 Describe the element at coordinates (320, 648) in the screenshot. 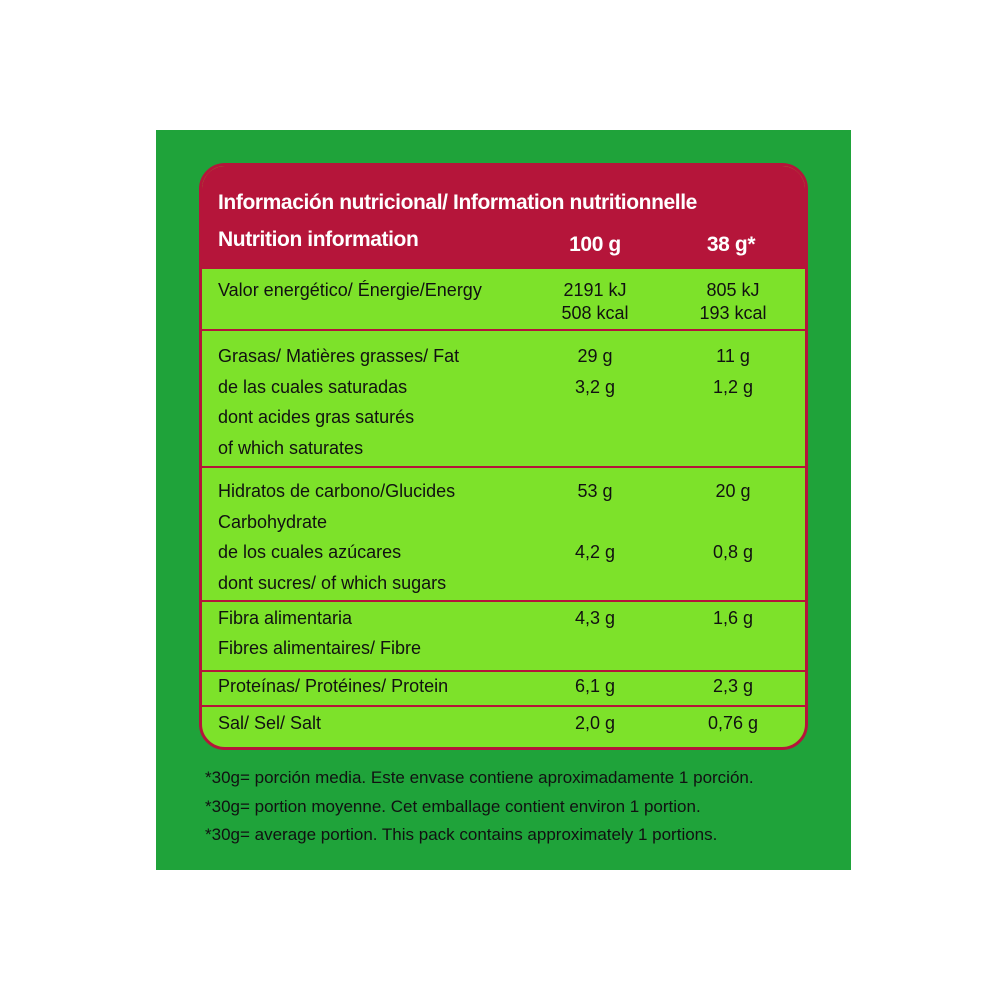

I see `nutrient-label: Fibres alimentaires/ Fibre` at that location.